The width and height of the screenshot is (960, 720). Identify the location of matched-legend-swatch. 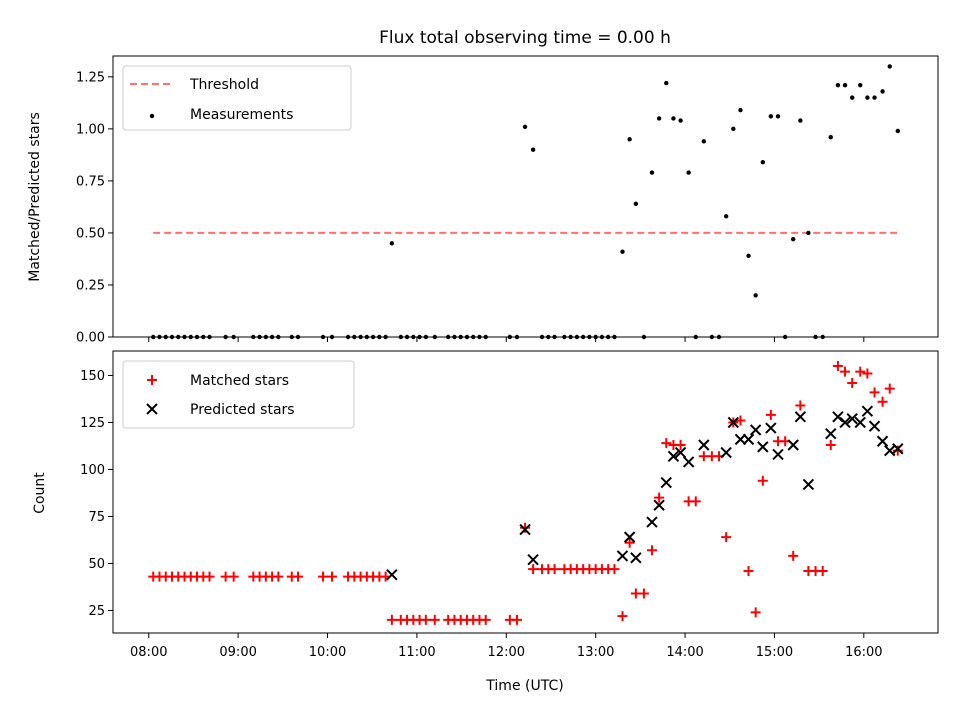
(152, 380).